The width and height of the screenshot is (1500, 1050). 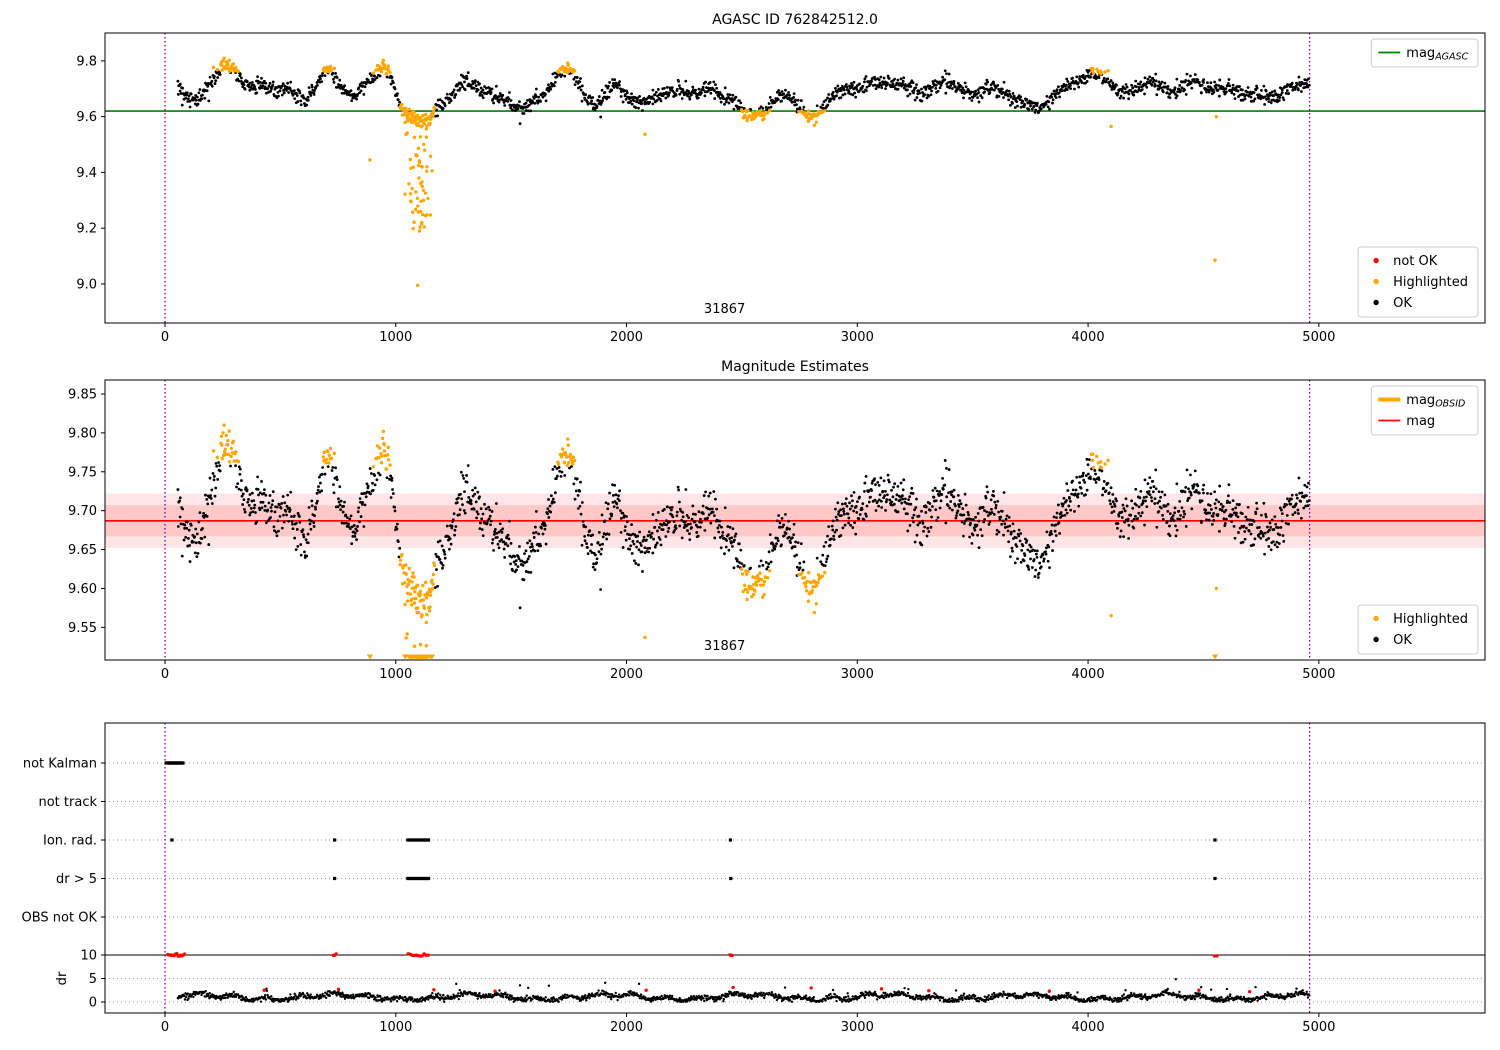 What do you see at coordinates (62, 978) in the screenshot?
I see `dr-axis-label: dr` at bounding box center [62, 978].